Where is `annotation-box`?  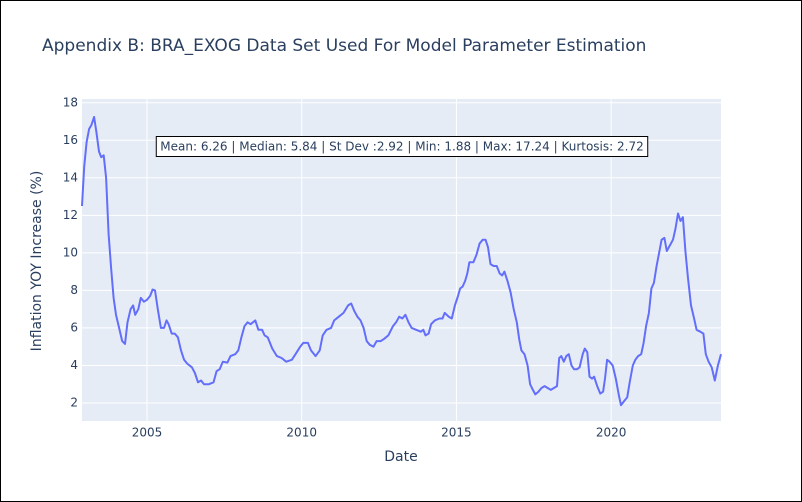 annotation-box is located at coordinates (402, 146).